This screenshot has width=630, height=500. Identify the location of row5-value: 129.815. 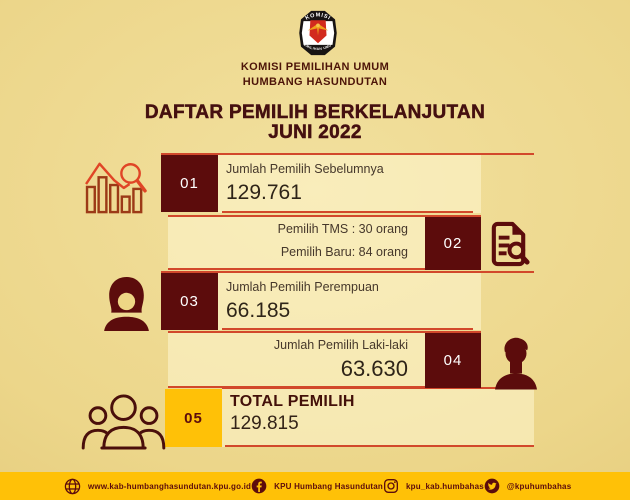
(264, 423).